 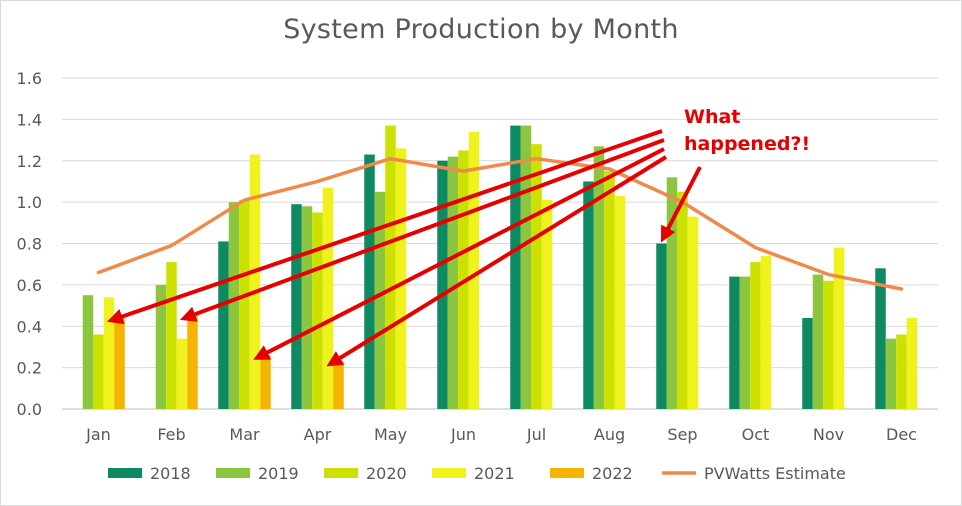 I want to click on x-tick-label: Jul, so click(x=536, y=434).